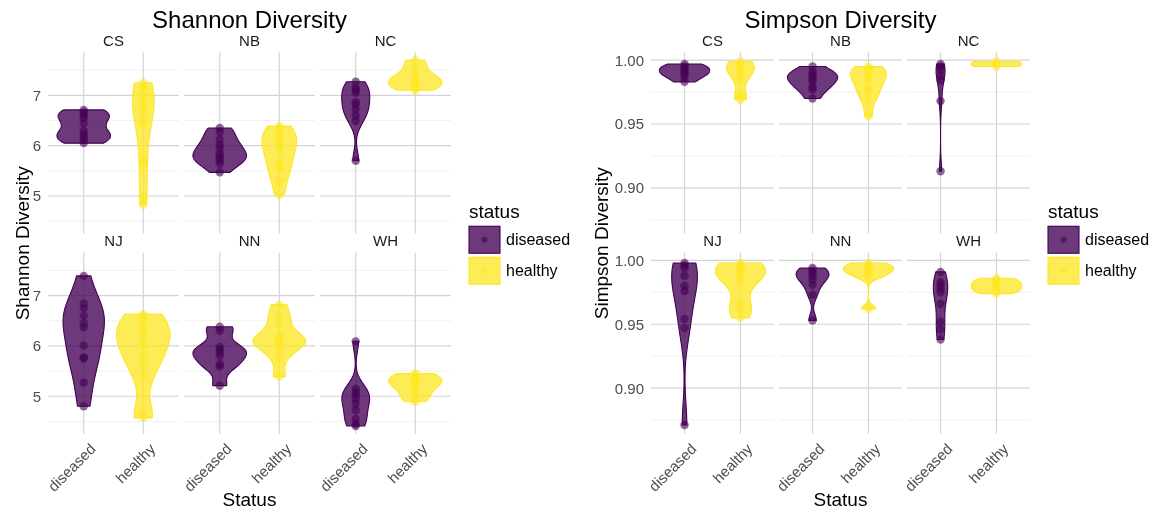 This screenshot has height=516, width=1158. What do you see at coordinates (22, 243) in the screenshot?
I see `y-axis-title: Shannon Diversity` at bounding box center [22, 243].